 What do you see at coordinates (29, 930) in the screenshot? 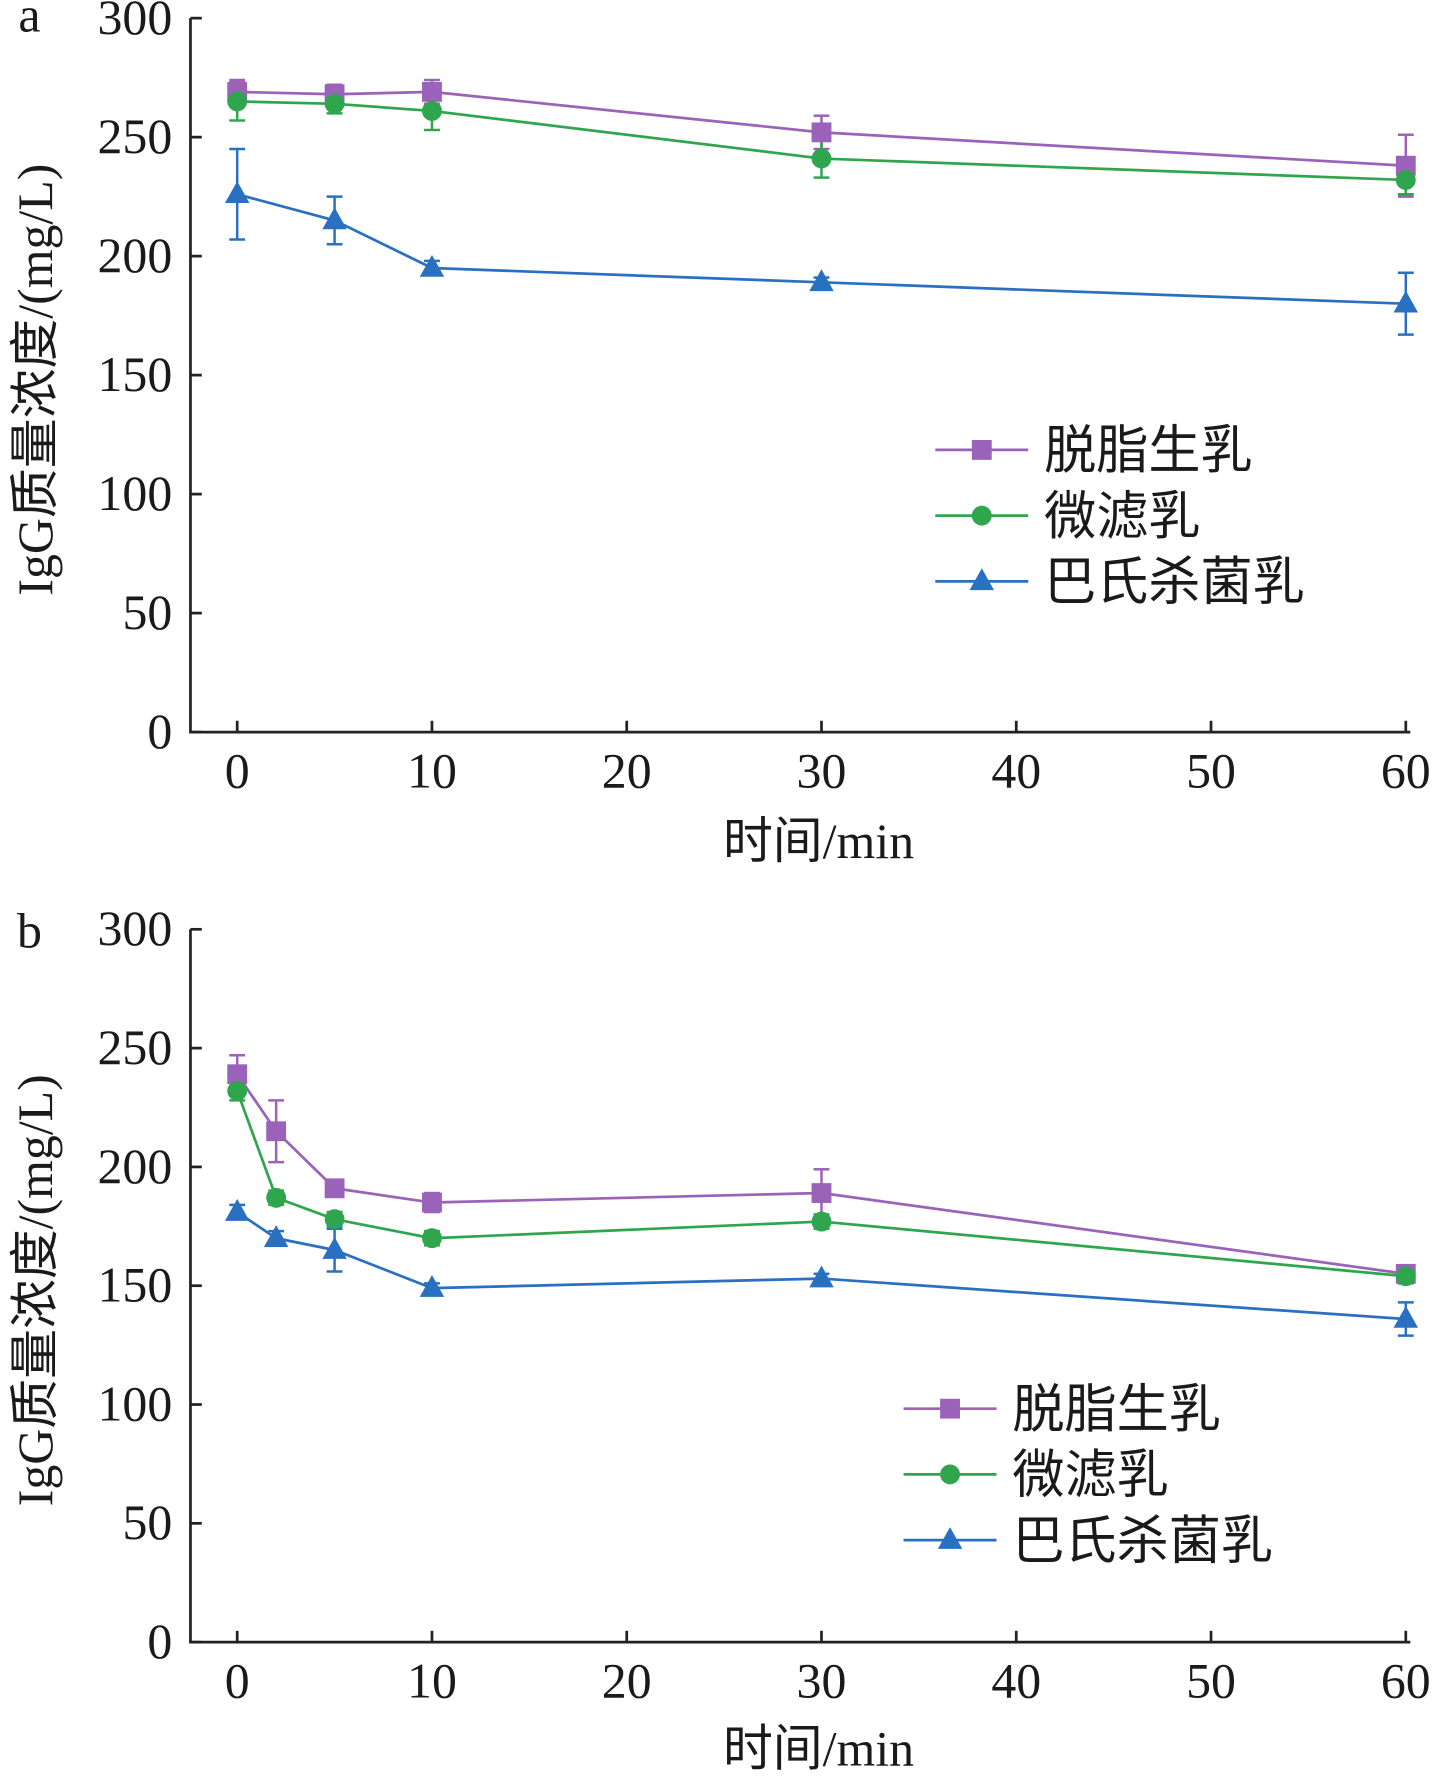
I see `panel-label: b` at bounding box center [29, 930].